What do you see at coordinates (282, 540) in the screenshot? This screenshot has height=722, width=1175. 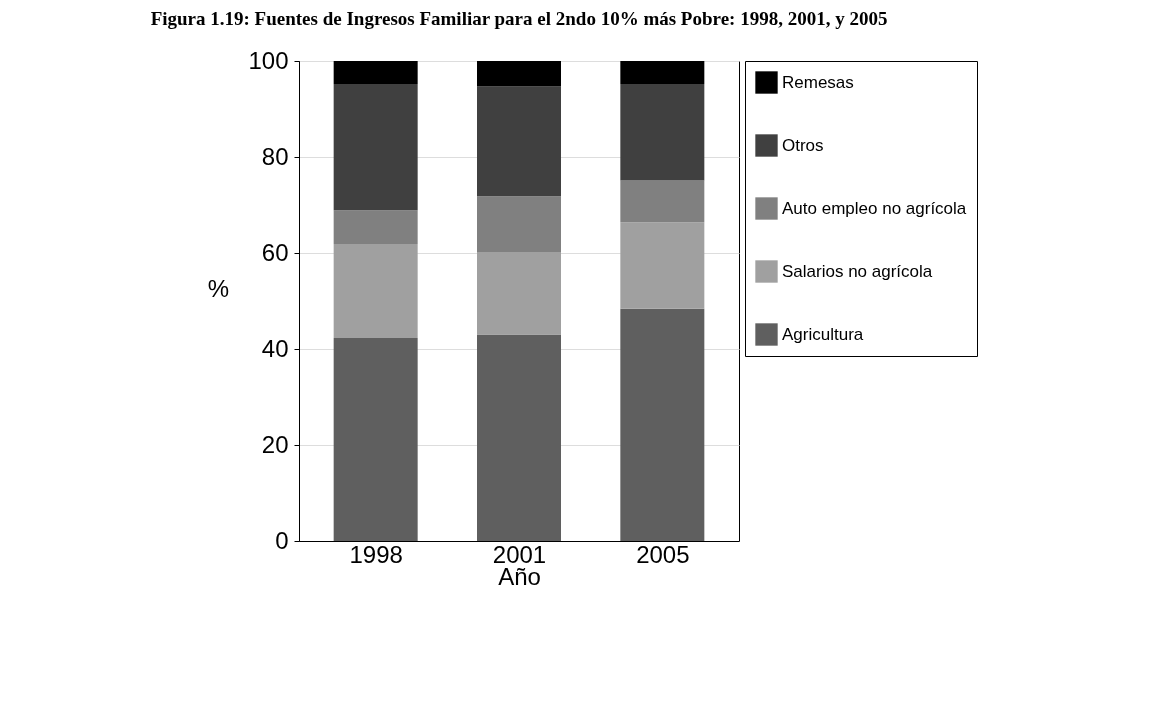 I see `y-tick-label: 0` at bounding box center [282, 540].